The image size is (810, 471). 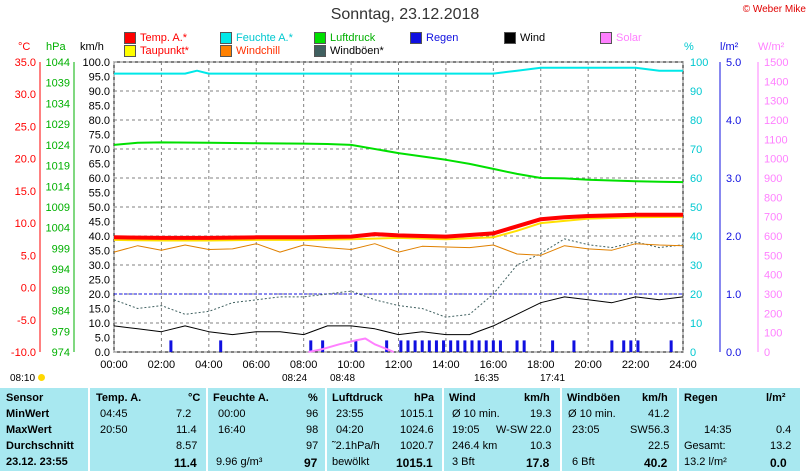 I want to click on humidity-tick-label: 60, so click(x=696, y=179).